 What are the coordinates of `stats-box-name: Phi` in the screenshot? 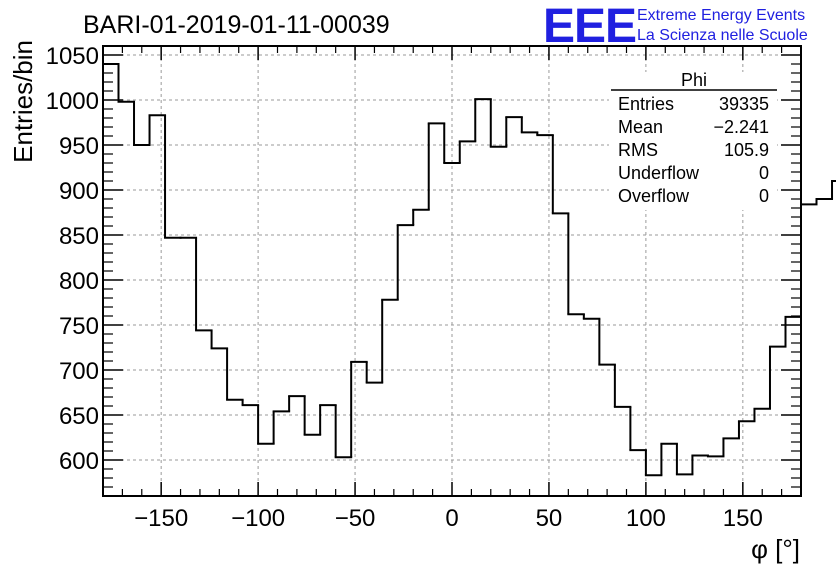 It's located at (694, 80).